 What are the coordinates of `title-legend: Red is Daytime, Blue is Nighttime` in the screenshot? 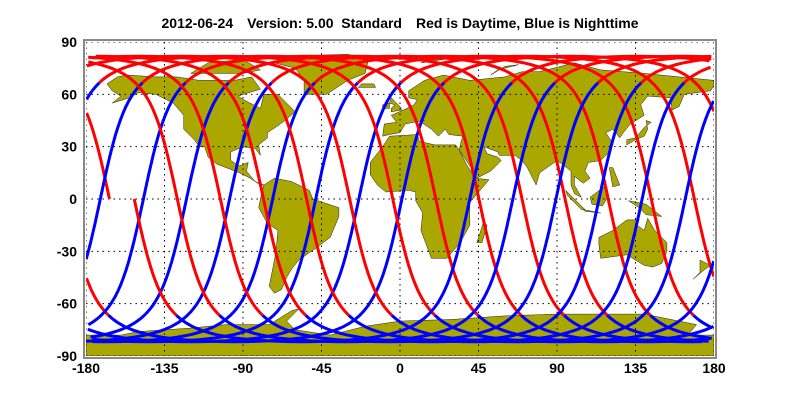 It's located at (527, 23).